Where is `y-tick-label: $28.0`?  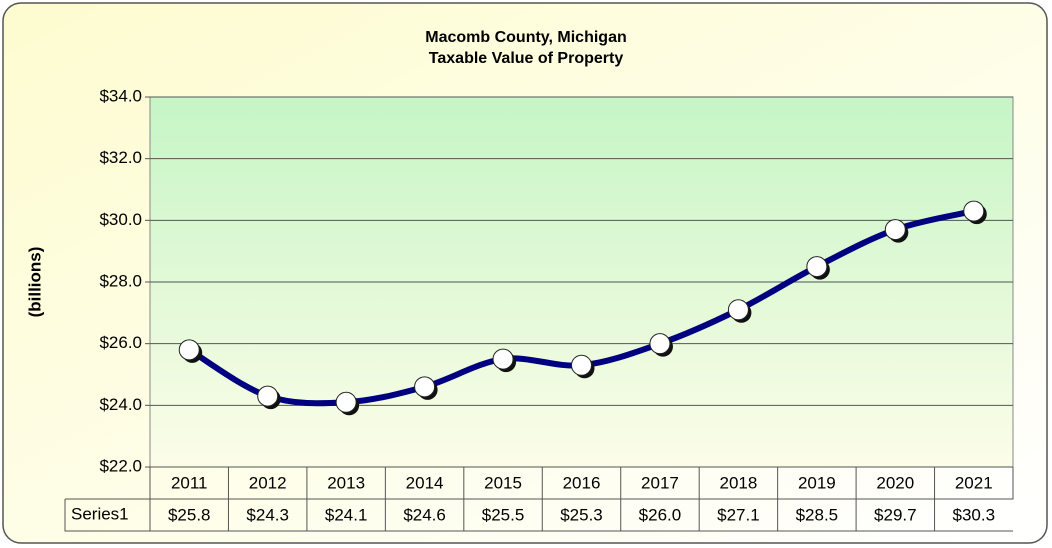
y-tick-label: $28.0 is located at coordinates (120, 280).